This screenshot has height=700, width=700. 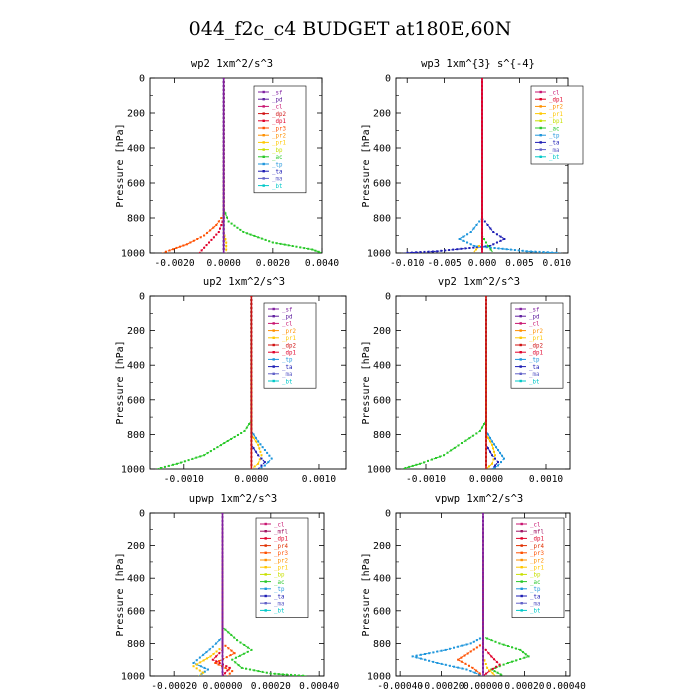 What do you see at coordinates (277, 93) in the screenshot?
I see `legend-label: _sf` at bounding box center [277, 93].